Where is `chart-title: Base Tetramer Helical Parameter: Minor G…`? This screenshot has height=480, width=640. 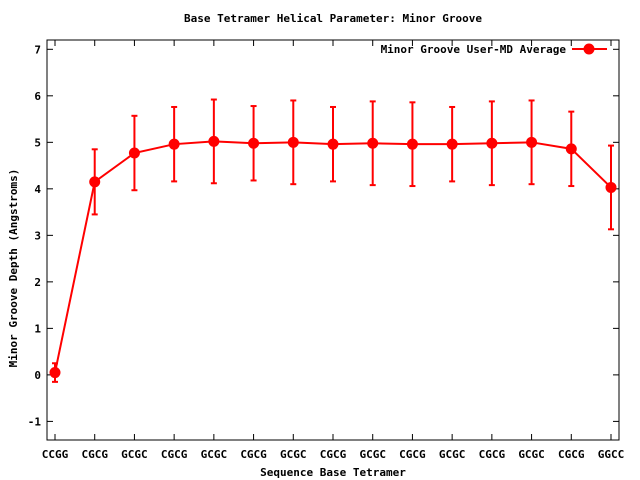 chart-title: Base Tetramer Helical Parameter: Minor G… is located at coordinates (333, 18).